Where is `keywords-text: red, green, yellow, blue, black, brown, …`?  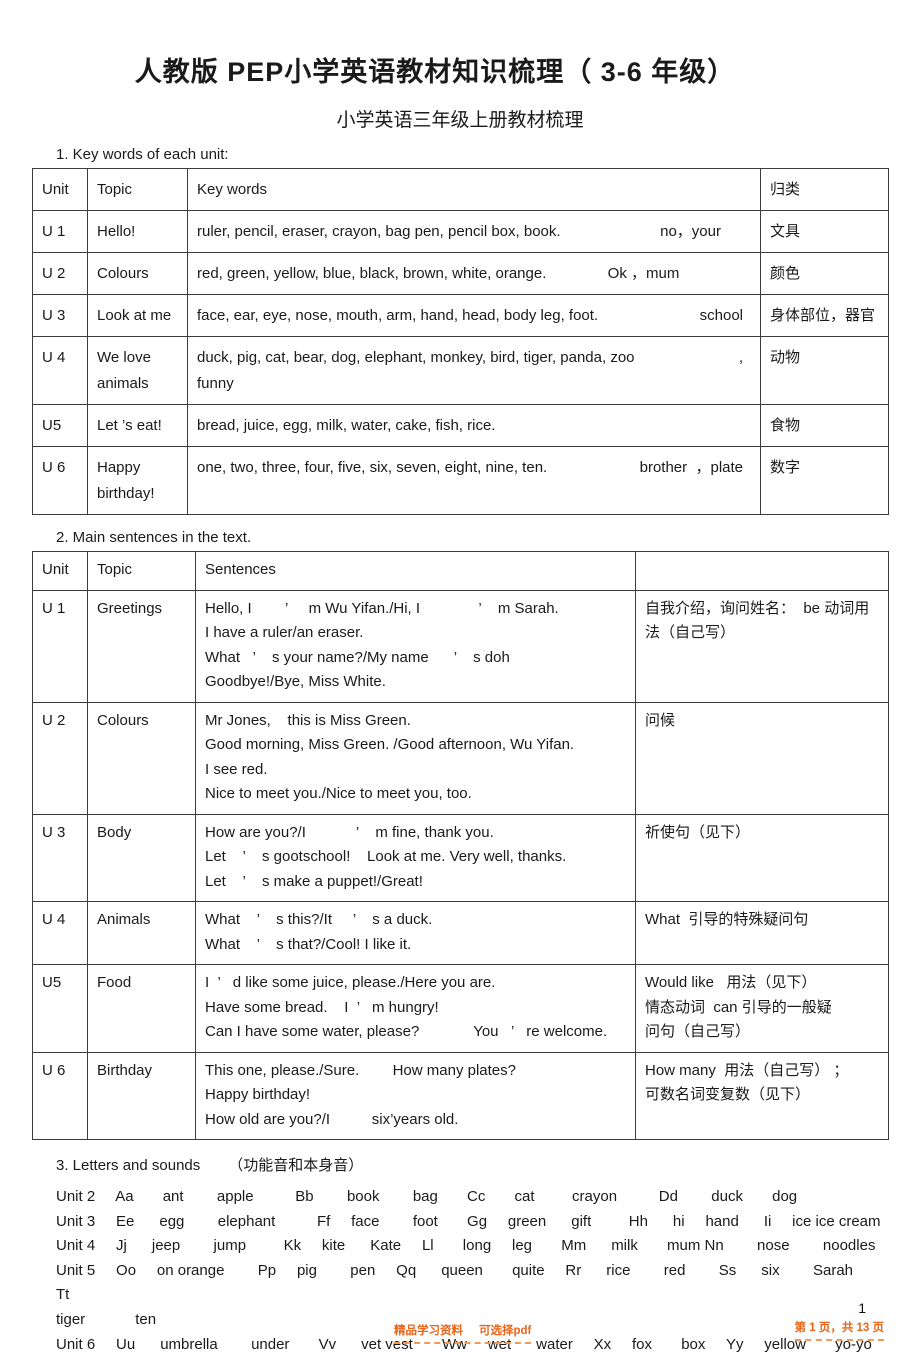 keywords-text: red, green, yellow, blue, black, brown, … is located at coordinates (372, 273).